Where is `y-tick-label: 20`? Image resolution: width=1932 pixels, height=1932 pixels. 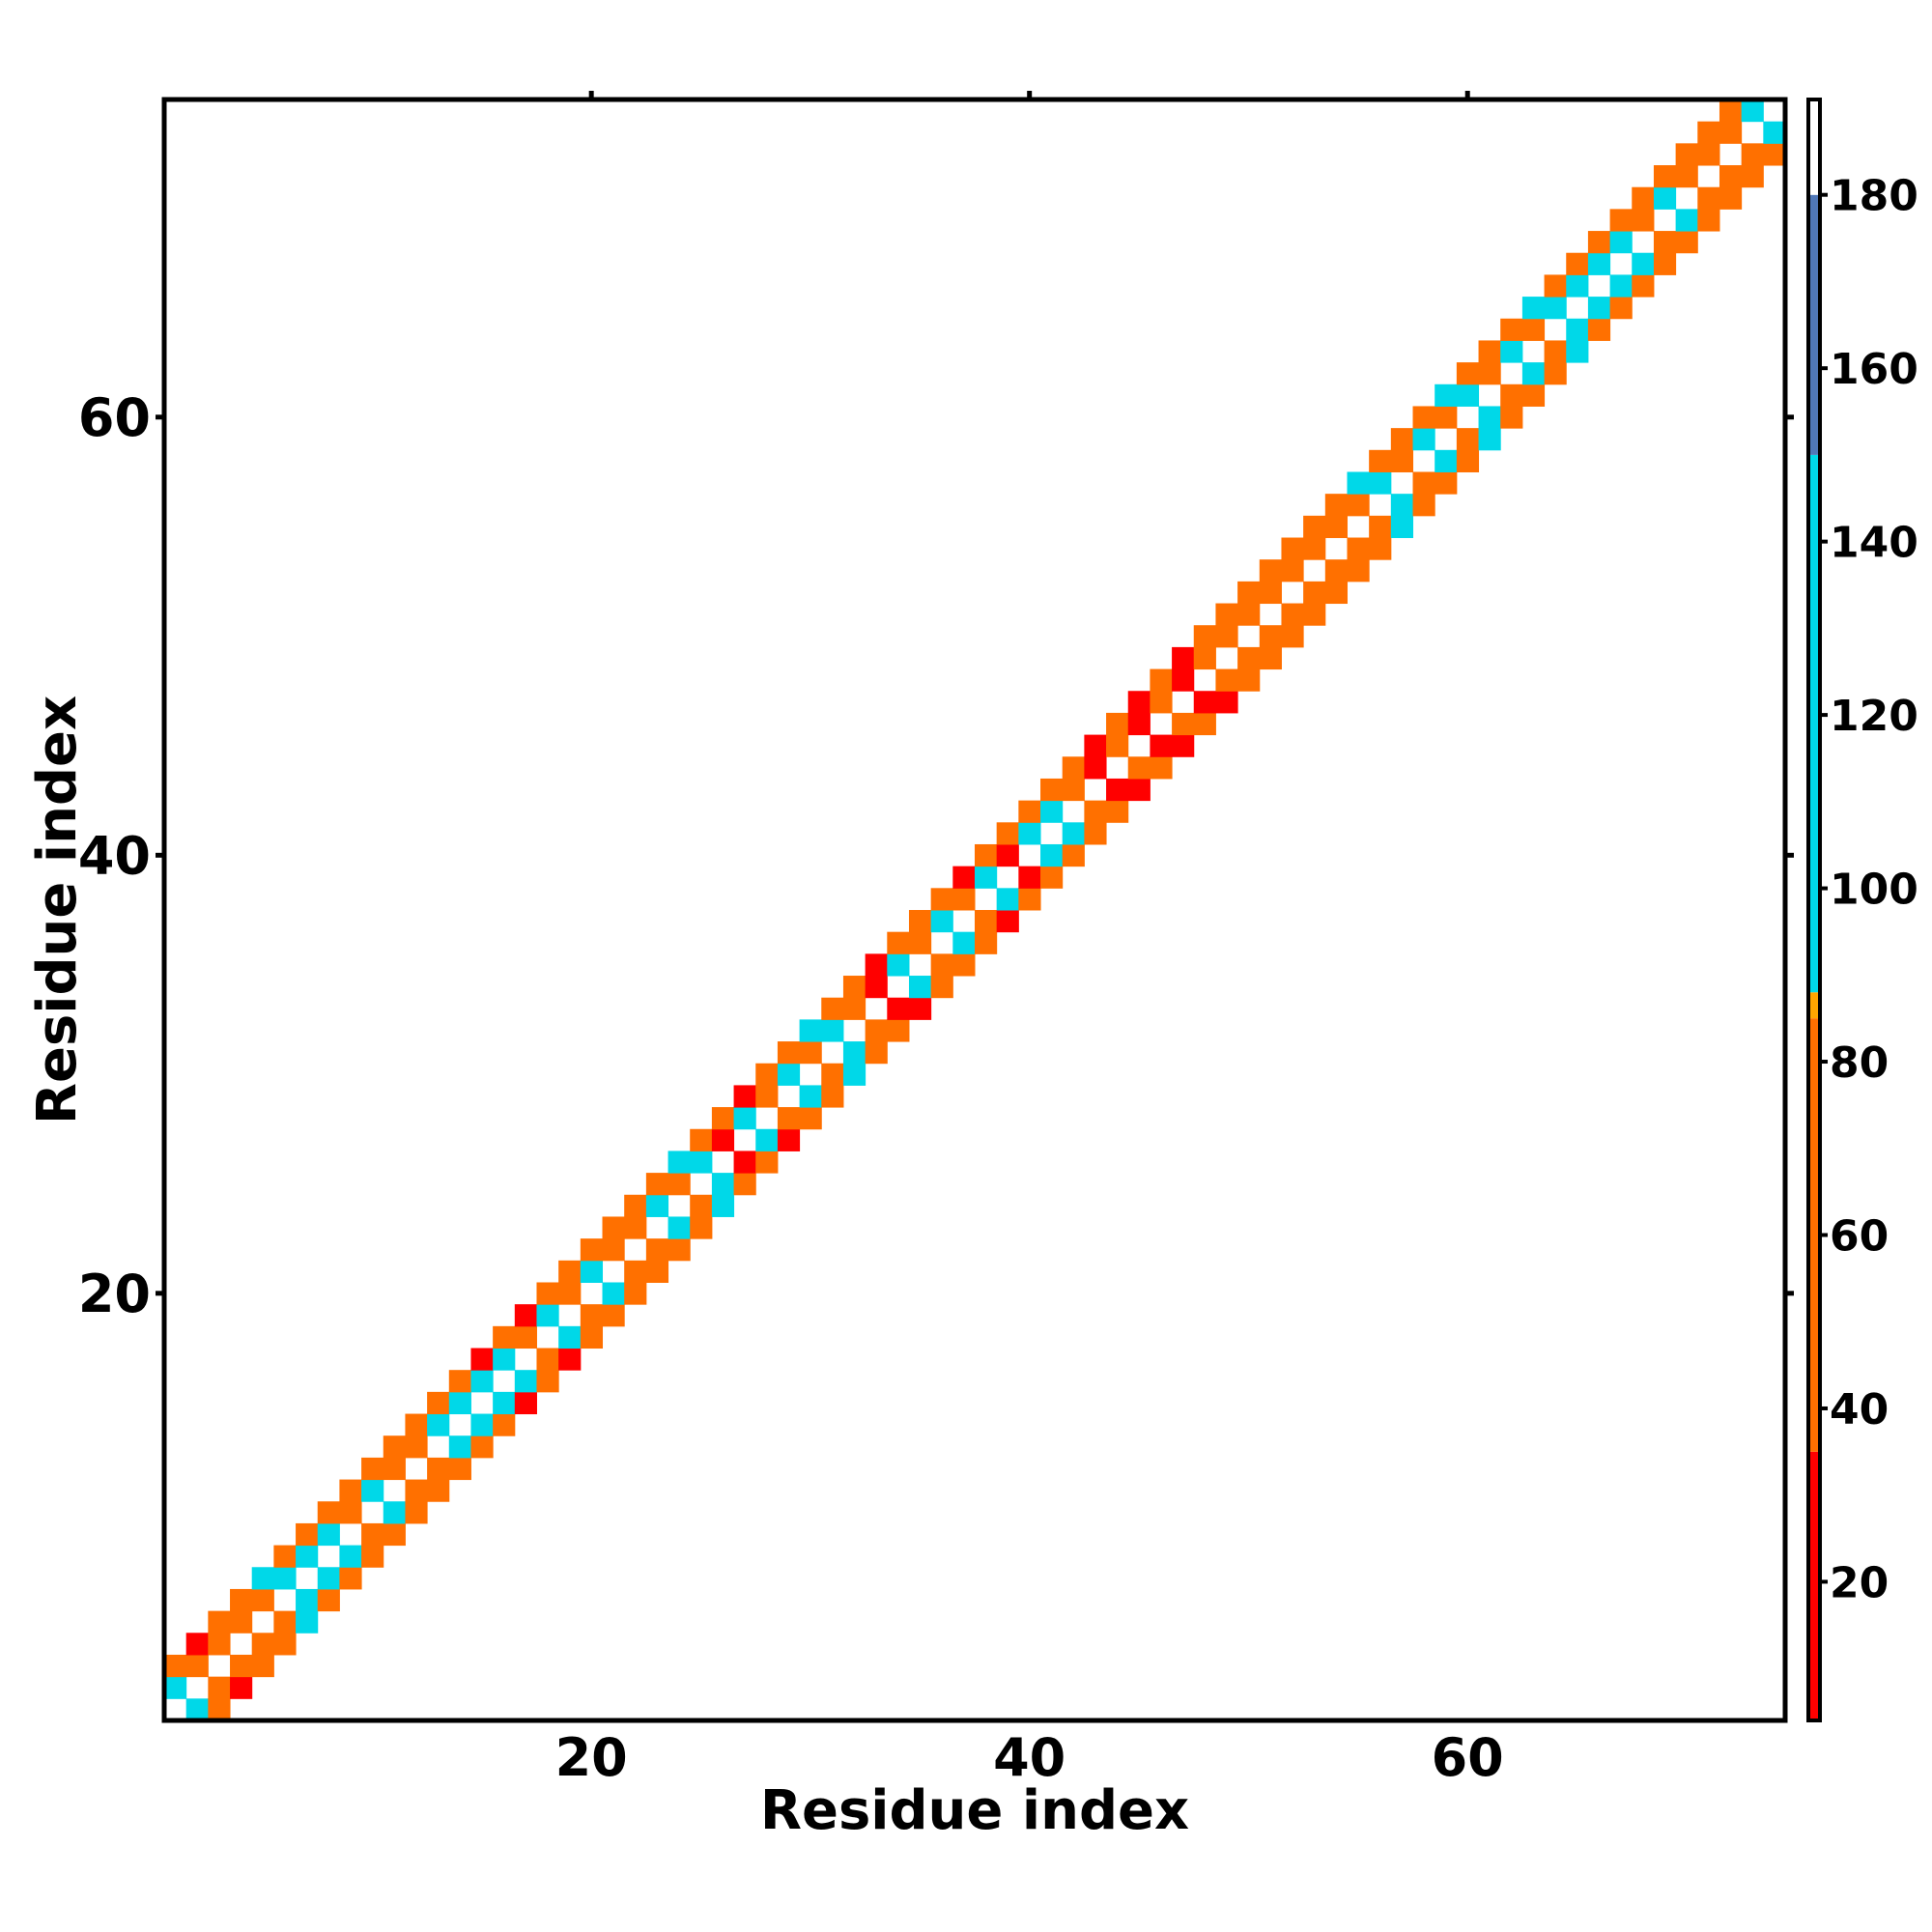
y-tick-label: 20 is located at coordinates (114, 1294).